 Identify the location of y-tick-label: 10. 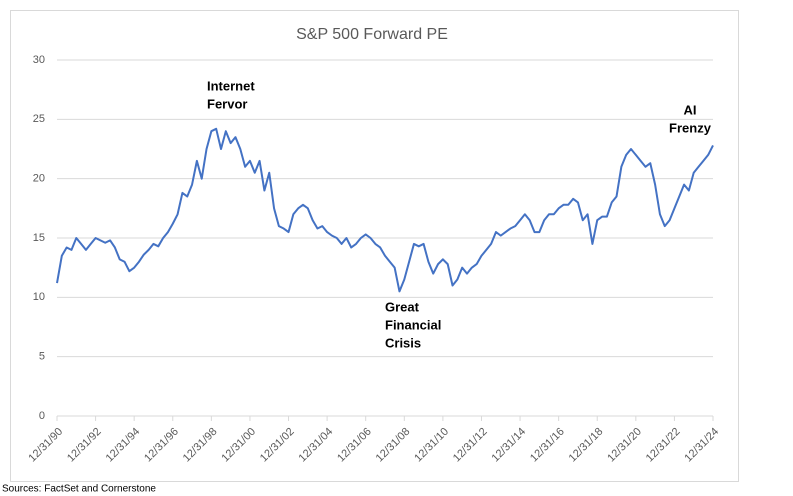
(39, 297).